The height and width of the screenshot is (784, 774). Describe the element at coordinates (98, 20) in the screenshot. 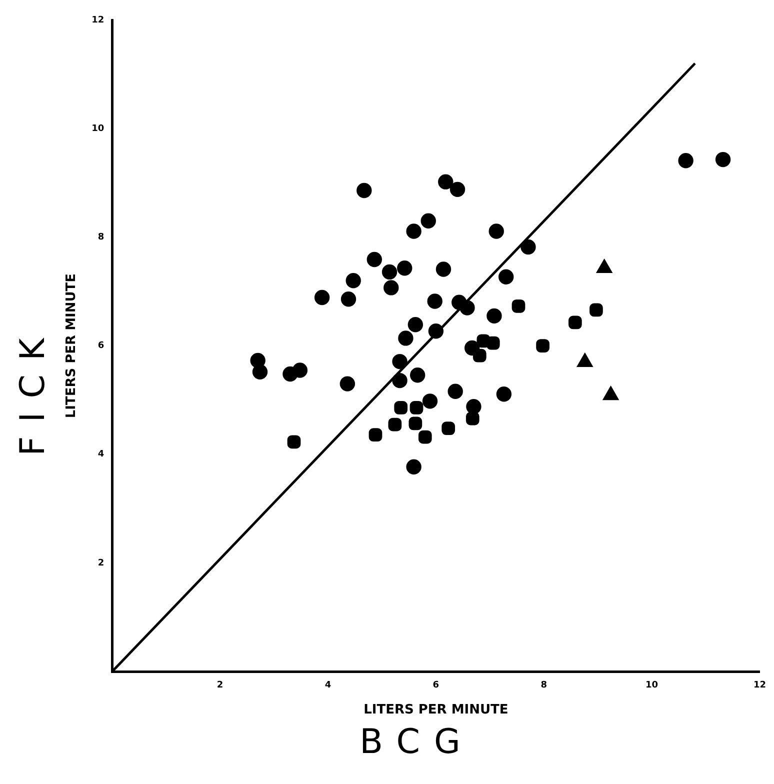

I see `y-tick-label: 12` at that location.